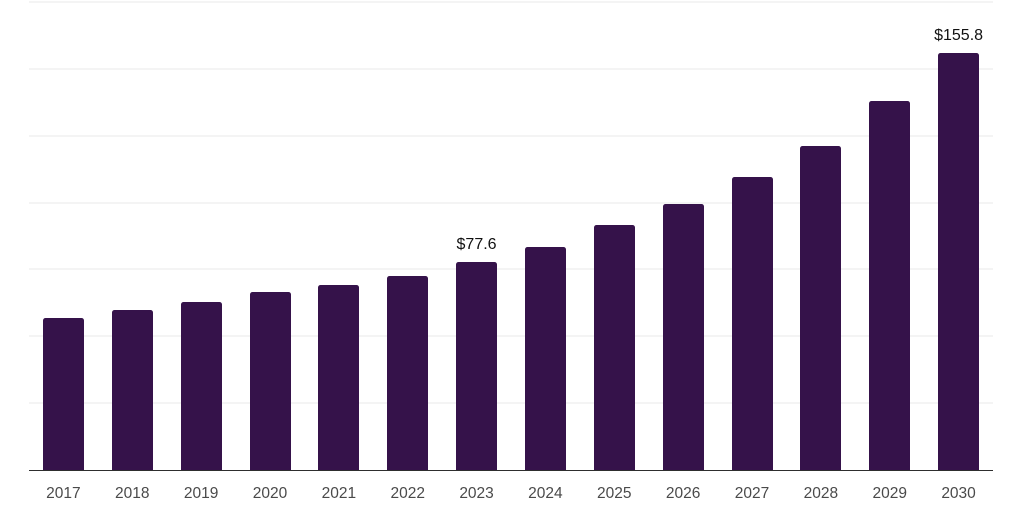 The width and height of the screenshot is (1024, 512). Describe the element at coordinates (476, 493) in the screenshot. I see `x-tick-label-2023: 2023` at that location.